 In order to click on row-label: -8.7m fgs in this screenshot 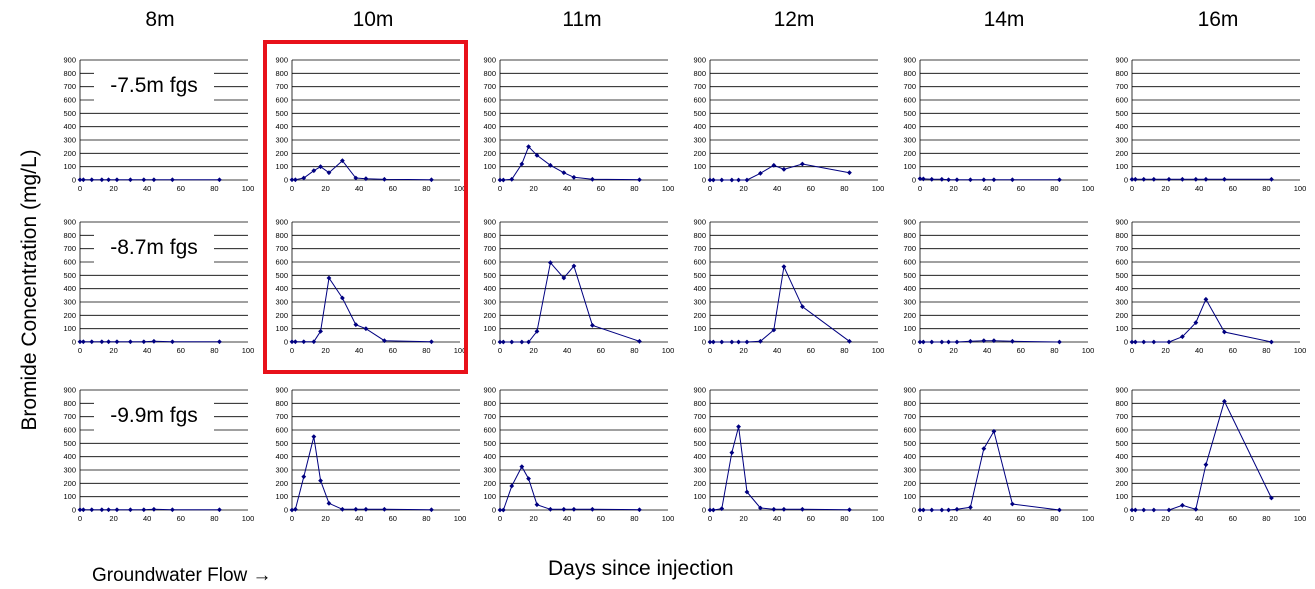, I will do `click(154, 247)`.